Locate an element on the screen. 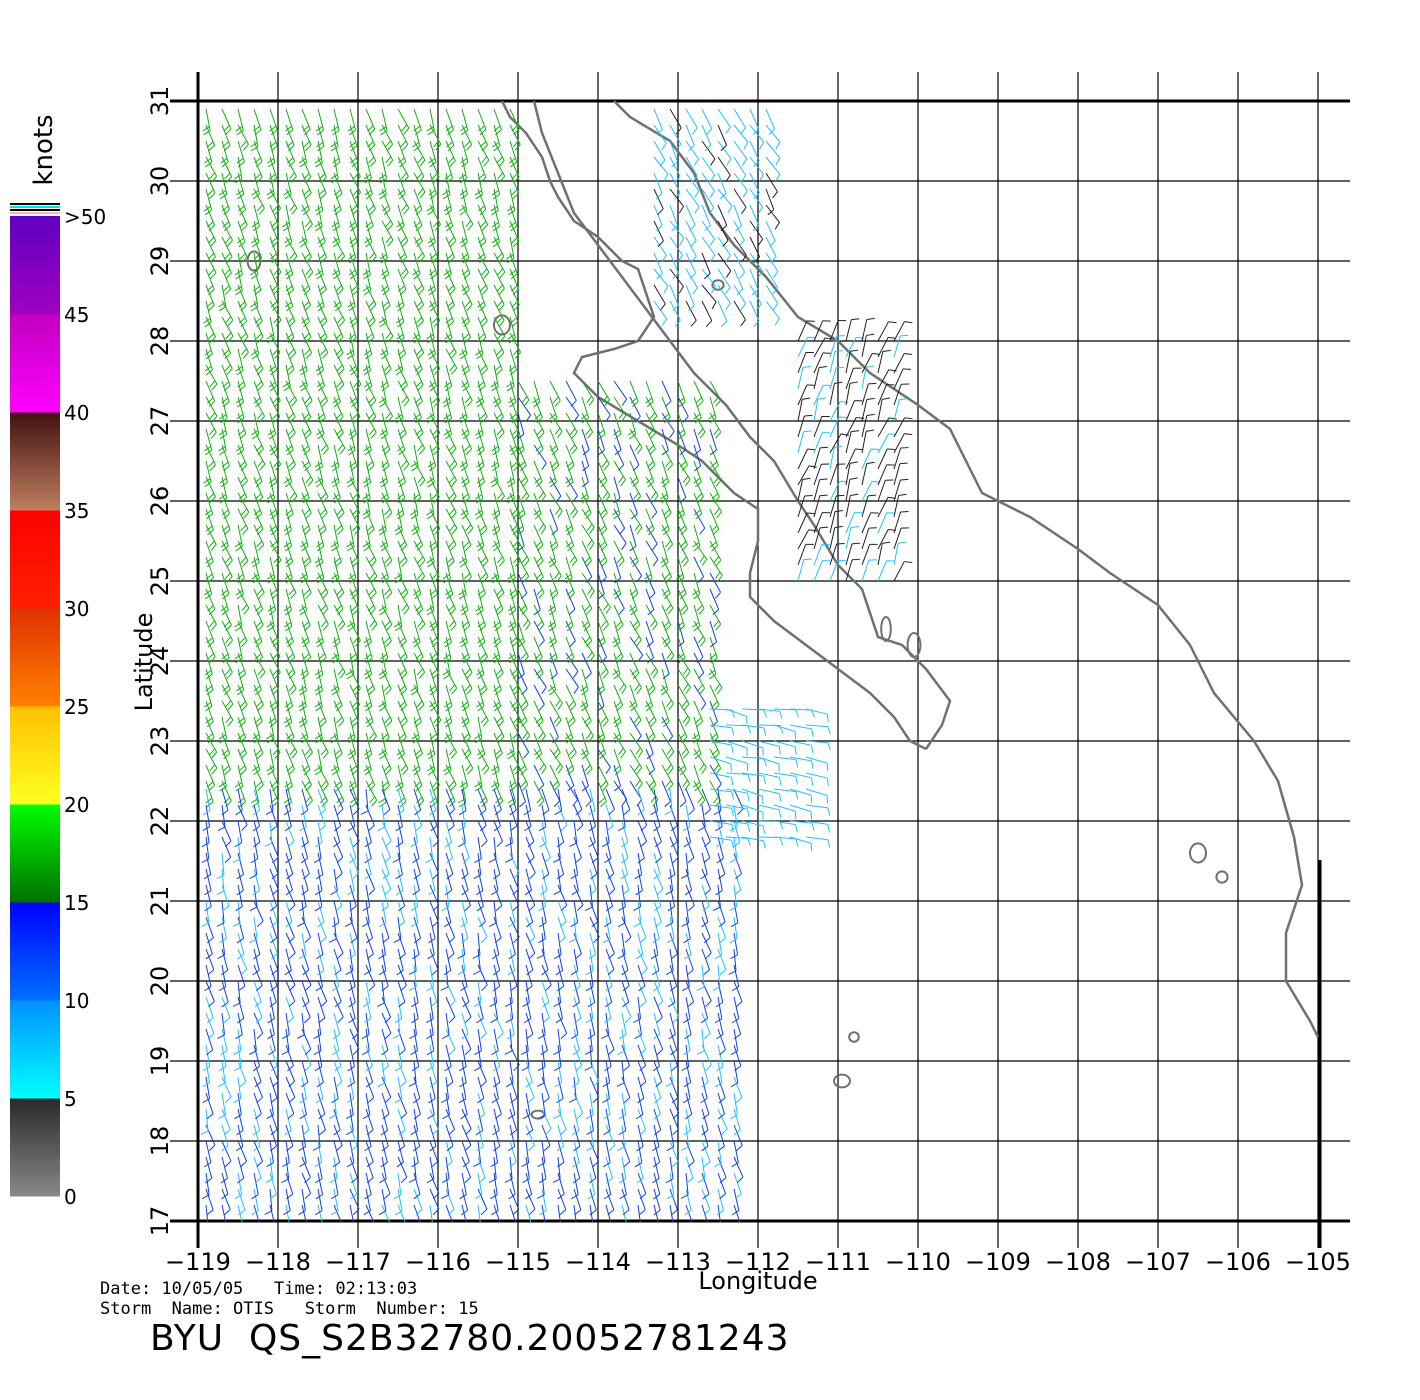 The height and width of the screenshot is (1400, 1420). lon-tick-label: −105 is located at coordinates (1318, 1262).